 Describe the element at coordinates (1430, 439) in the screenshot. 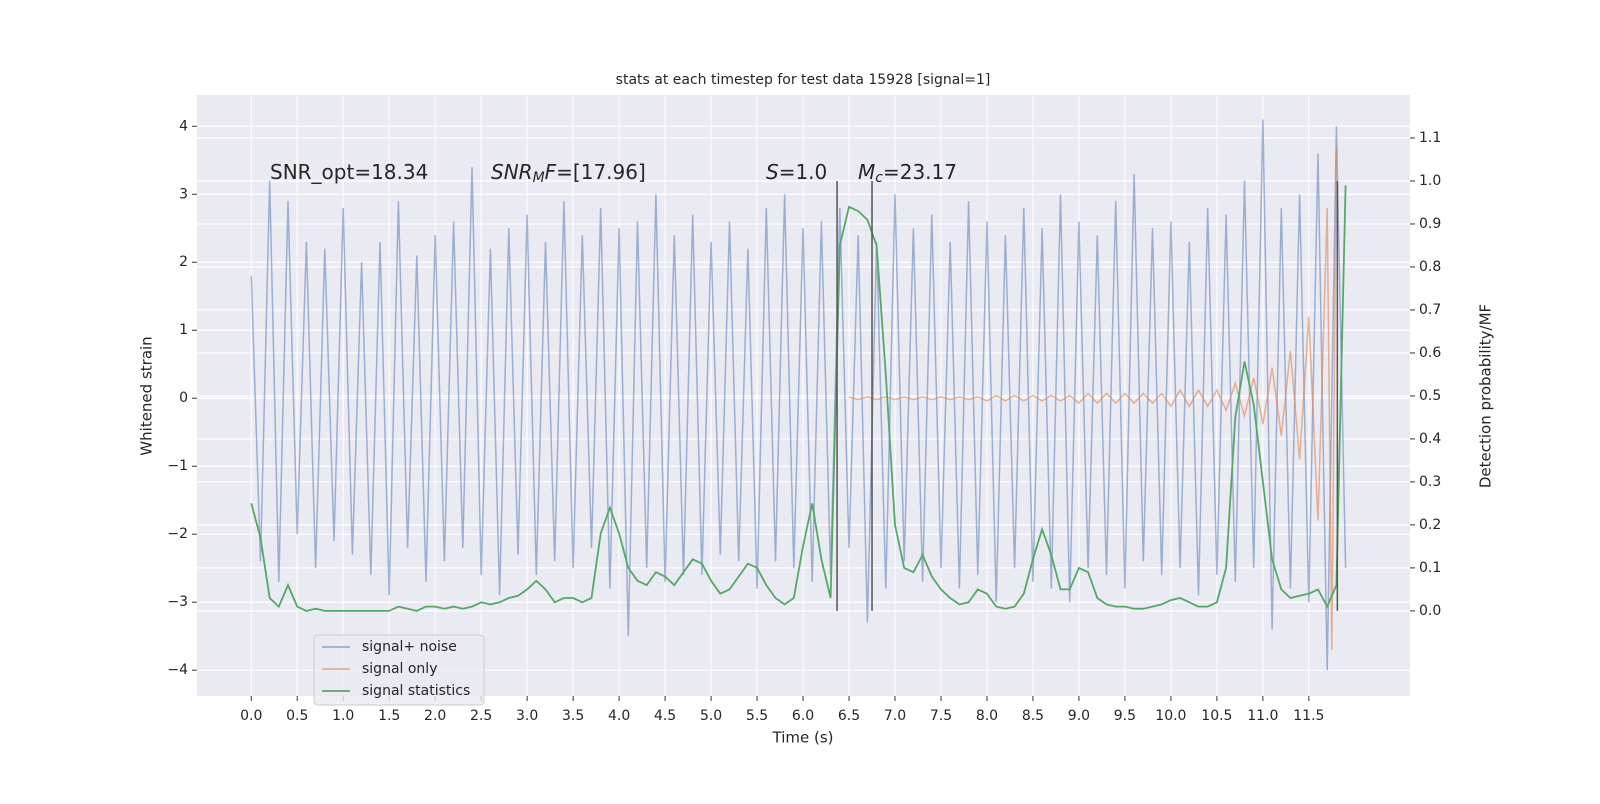

I see `y2-tick-label: 0.4` at that location.